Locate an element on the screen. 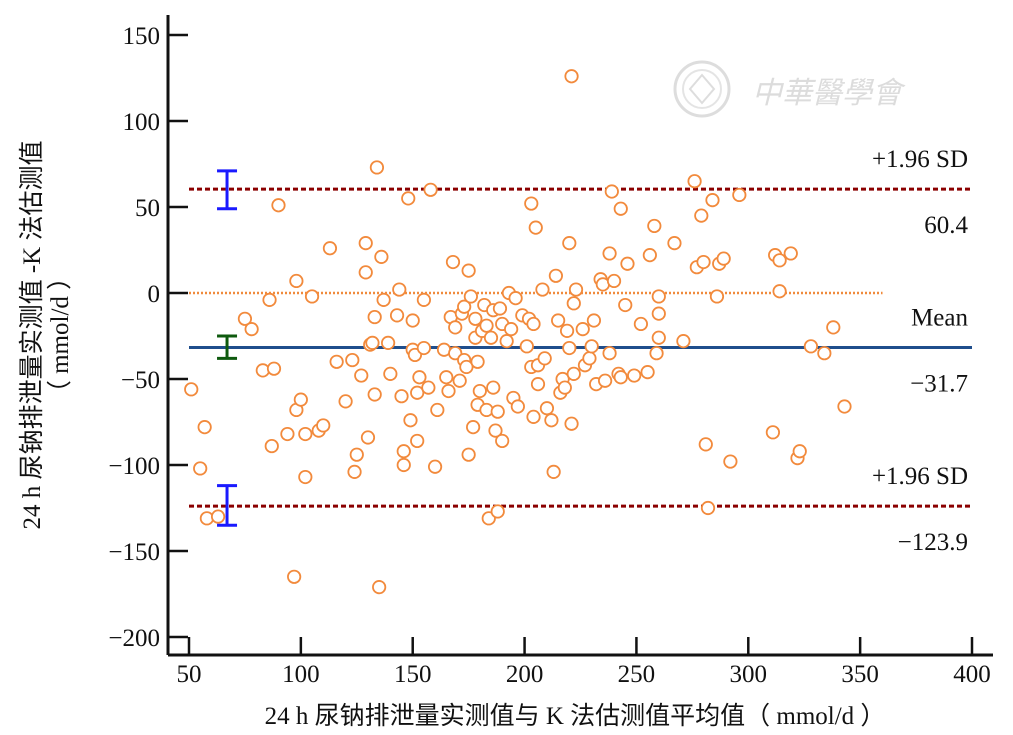 This screenshot has width=1013, height=735. y-axis-title: 24 h 尿钠排泄量实测值 -K 法估测值 （ mmol/d ） is located at coordinates (46, 335).